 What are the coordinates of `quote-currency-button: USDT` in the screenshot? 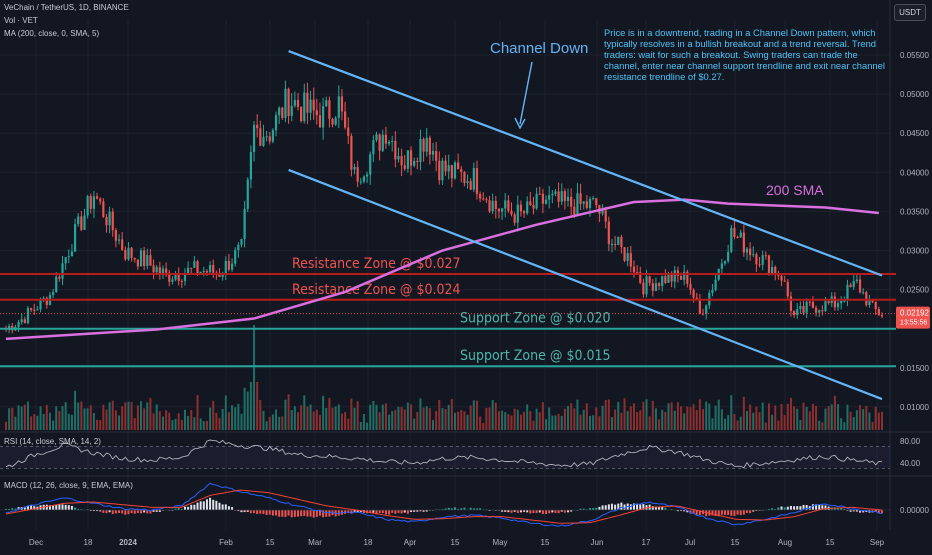 It's located at (910, 12).